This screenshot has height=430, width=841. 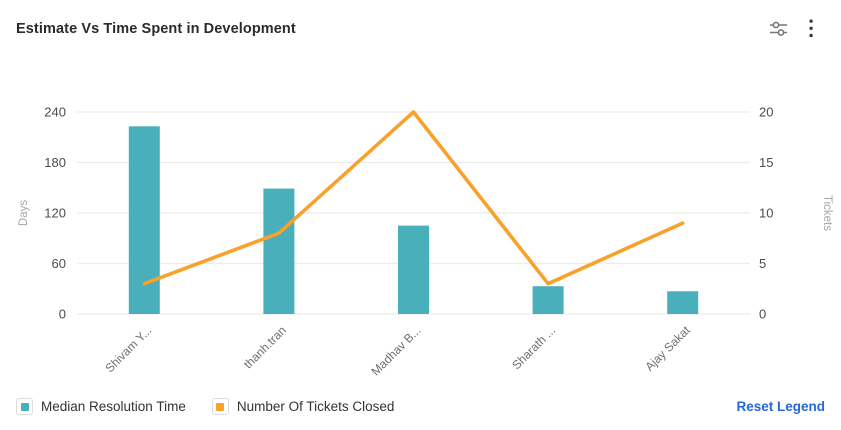 What do you see at coordinates (59, 263) in the screenshot?
I see `svg-text: 60` at bounding box center [59, 263].